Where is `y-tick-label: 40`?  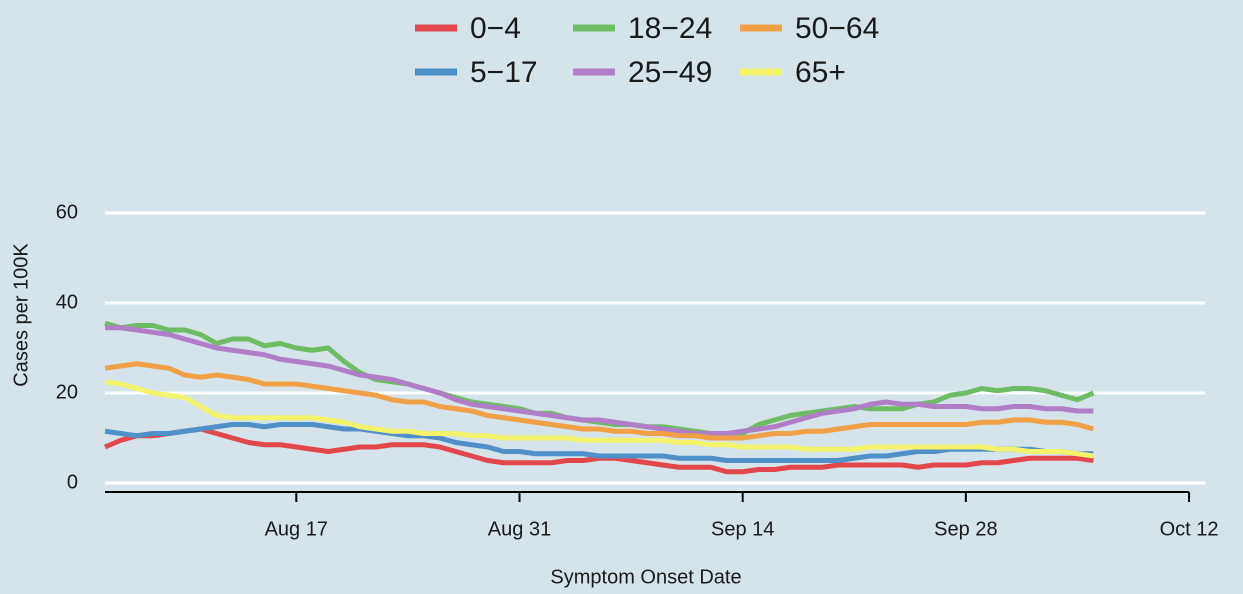 y-tick-label: 40 is located at coordinates (67, 302).